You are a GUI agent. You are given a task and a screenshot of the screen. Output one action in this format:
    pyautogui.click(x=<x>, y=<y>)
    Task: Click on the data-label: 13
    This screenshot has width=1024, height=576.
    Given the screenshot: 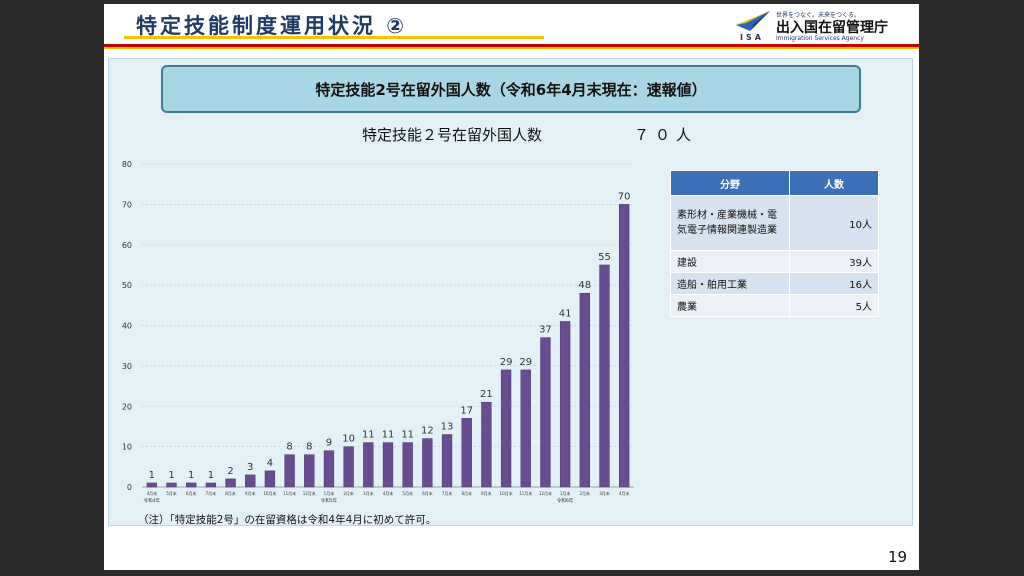 What is the action you would take?
    pyautogui.click(x=447, y=427)
    